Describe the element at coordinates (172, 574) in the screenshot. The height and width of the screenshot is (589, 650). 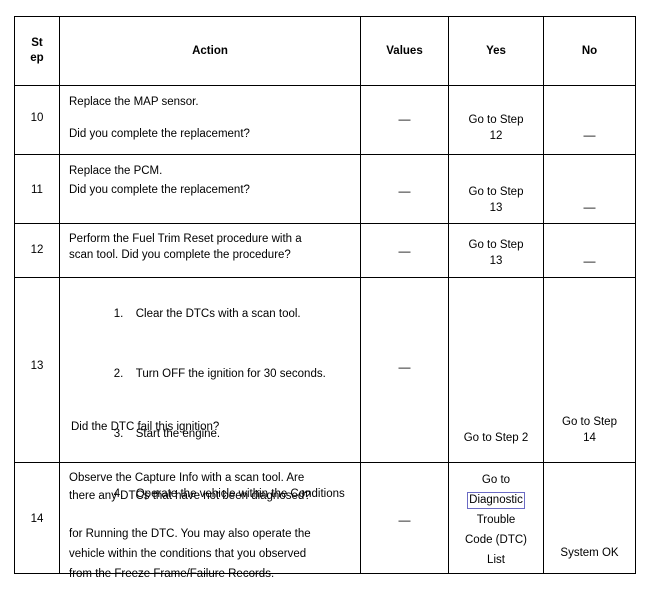
I see `action-continuation-line3: from the Freeze Frame/Failure Records.` at that location.